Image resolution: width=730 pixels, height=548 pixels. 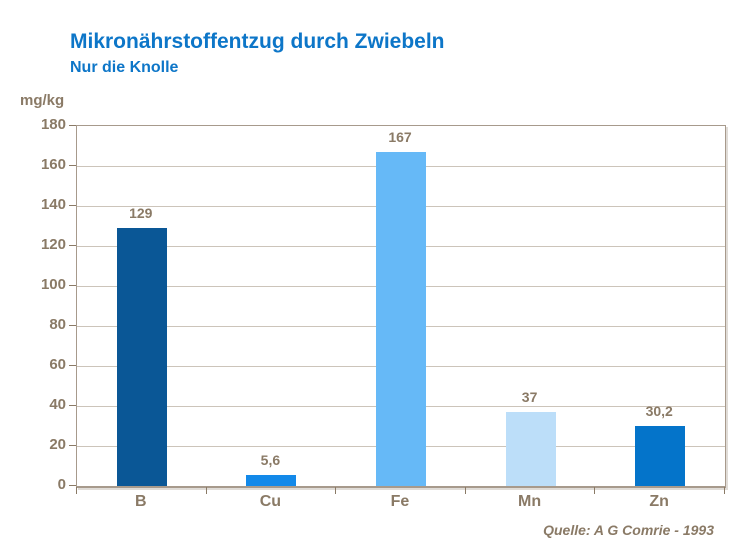 I want to click on bar-Mn, so click(x=530, y=449).